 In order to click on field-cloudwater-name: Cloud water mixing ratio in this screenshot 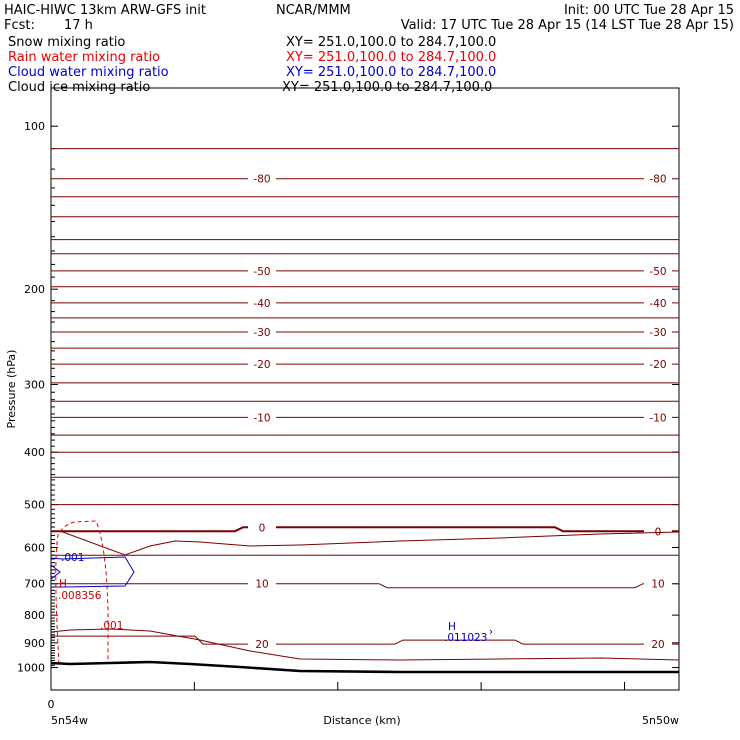, I will do `click(88, 72)`.